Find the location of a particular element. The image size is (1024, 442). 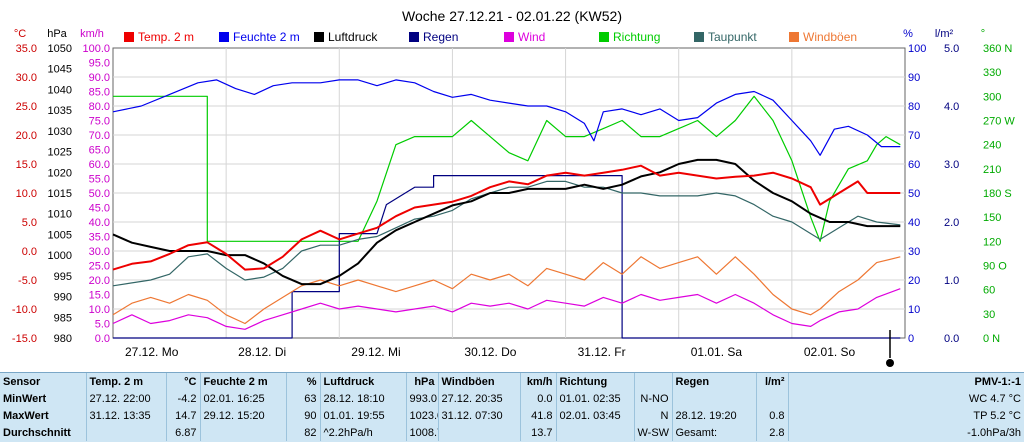

axis-unit-rain: l/m² is located at coordinates (944, 34).